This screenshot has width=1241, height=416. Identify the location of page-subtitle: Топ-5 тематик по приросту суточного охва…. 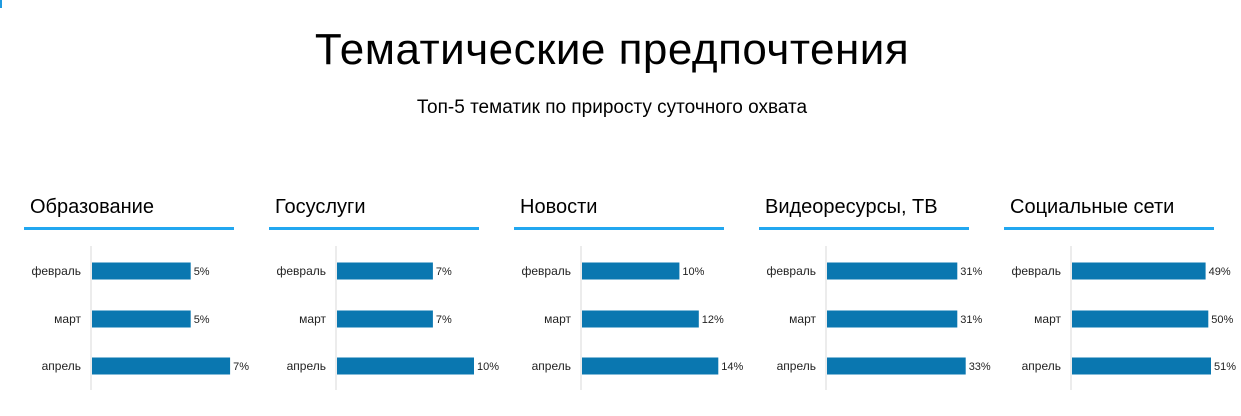
(612, 107).